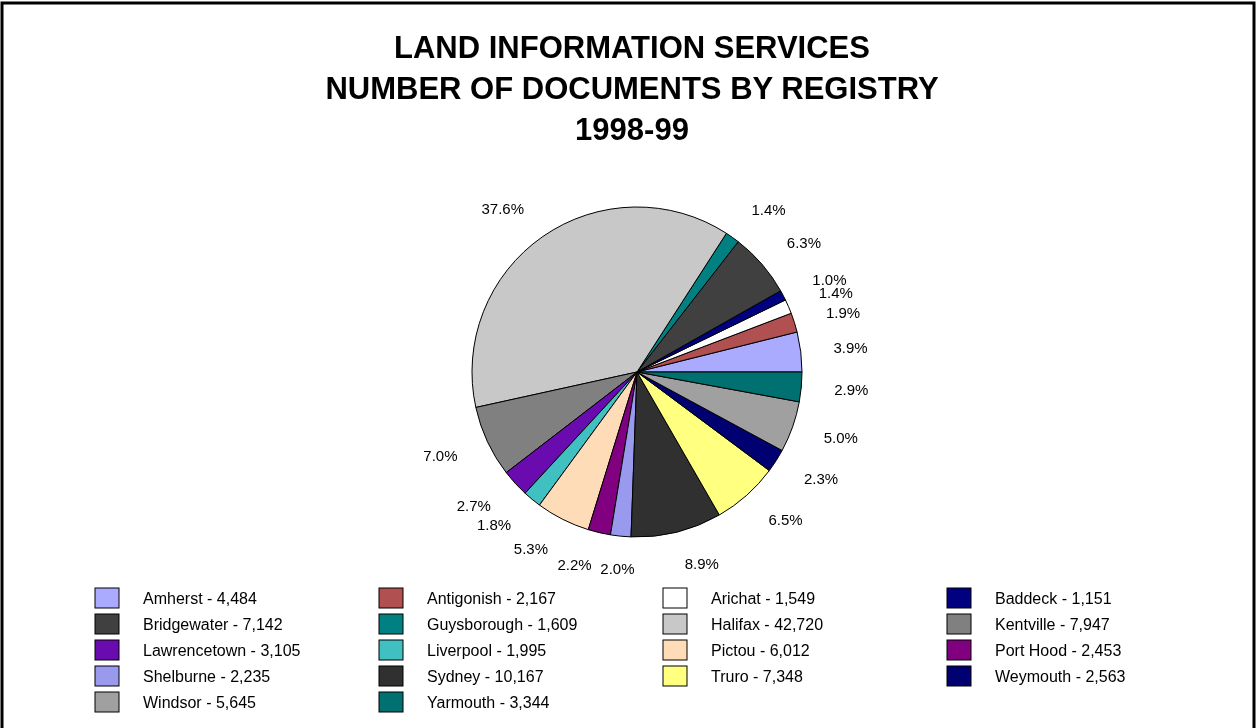 Image resolution: width=1257 pixels, height=728 pixels. Describe the element at coordinates (1058, 650) in the screenshot. I see `legend-label: Port Hood - 2,453` at that location.